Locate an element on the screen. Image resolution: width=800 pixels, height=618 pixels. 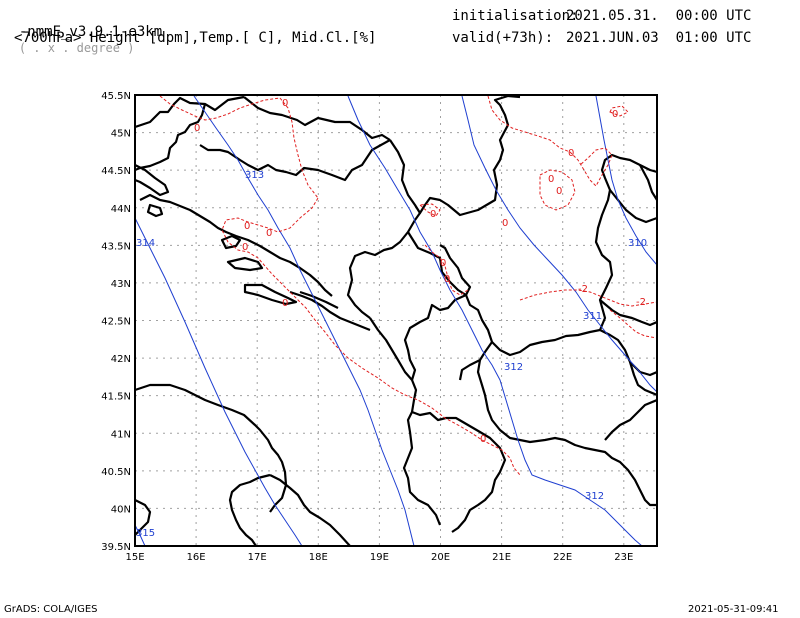
lat-tick-label: 44.5N is located at coordinates (116, 171).